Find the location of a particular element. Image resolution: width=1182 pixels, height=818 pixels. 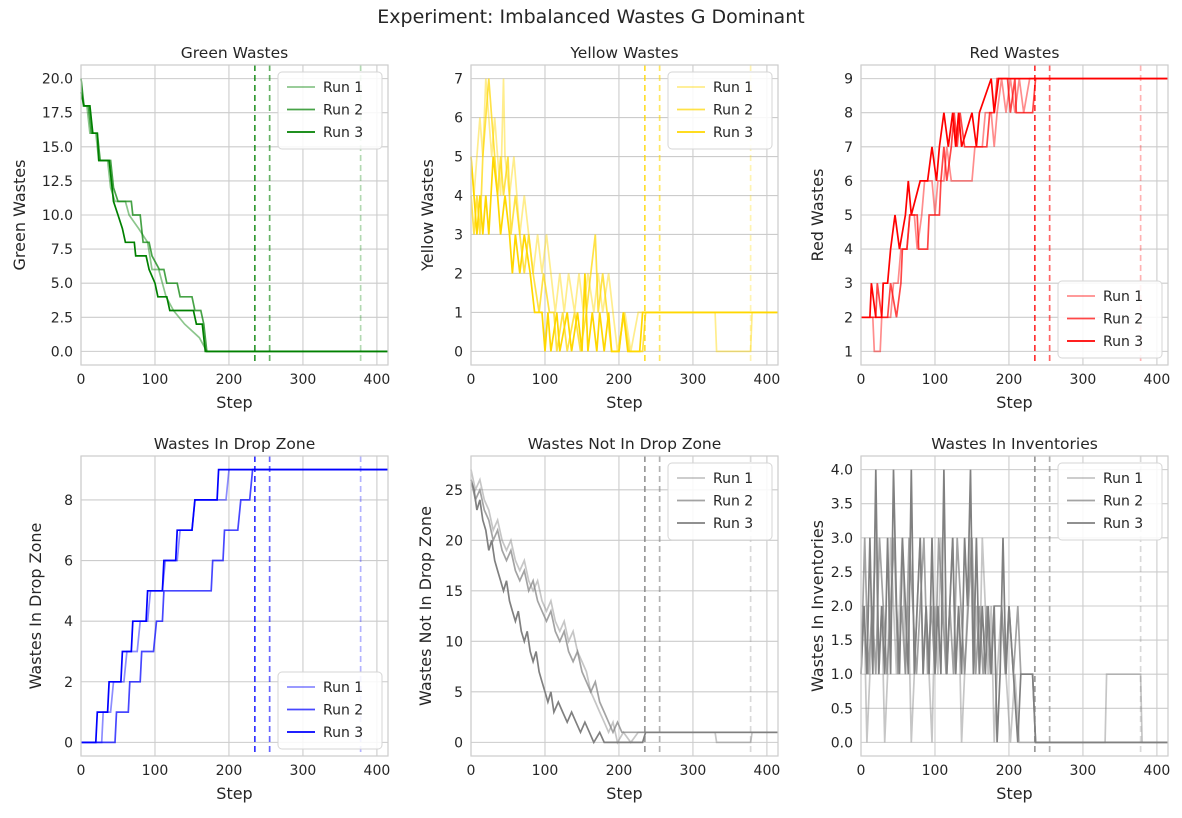

y-tick-label: 9 is located at coordinates (848, 80).